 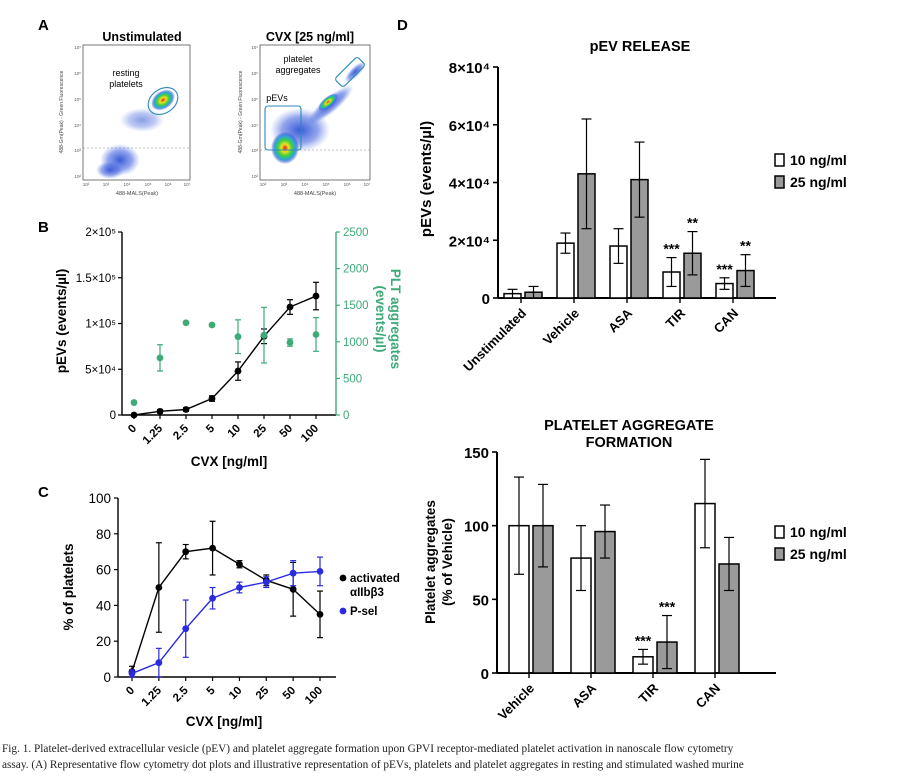 What do you see at coordinates (380, 318) in the screenshot?
I see `y-axis-title-right: (events/µl)` at bounding box center [380, 318].